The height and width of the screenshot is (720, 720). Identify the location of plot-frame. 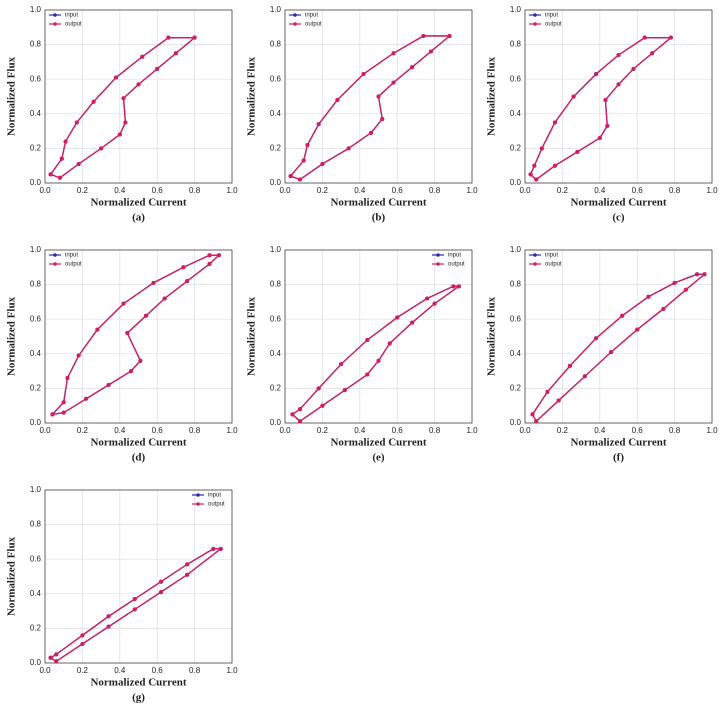
(618, 96).